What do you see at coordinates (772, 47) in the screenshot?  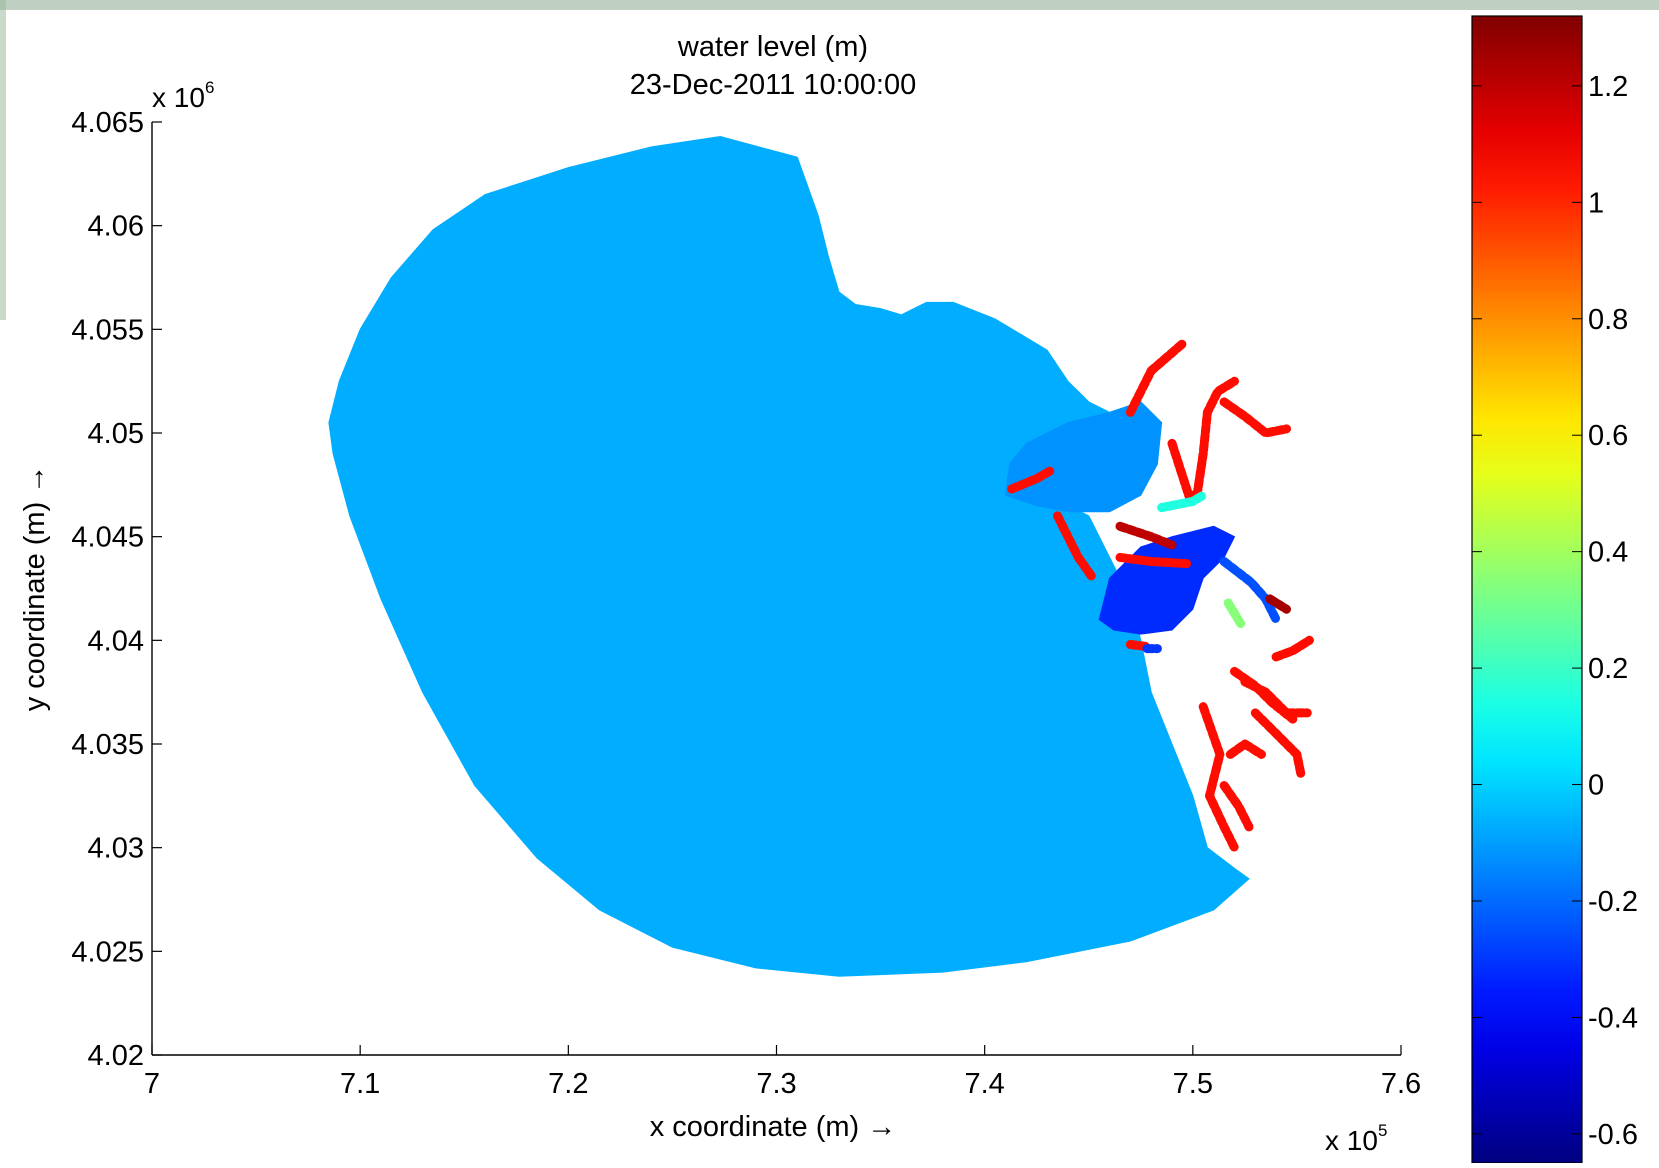 I see `chart-title: water level (m)` at bounding box center [772, 47].